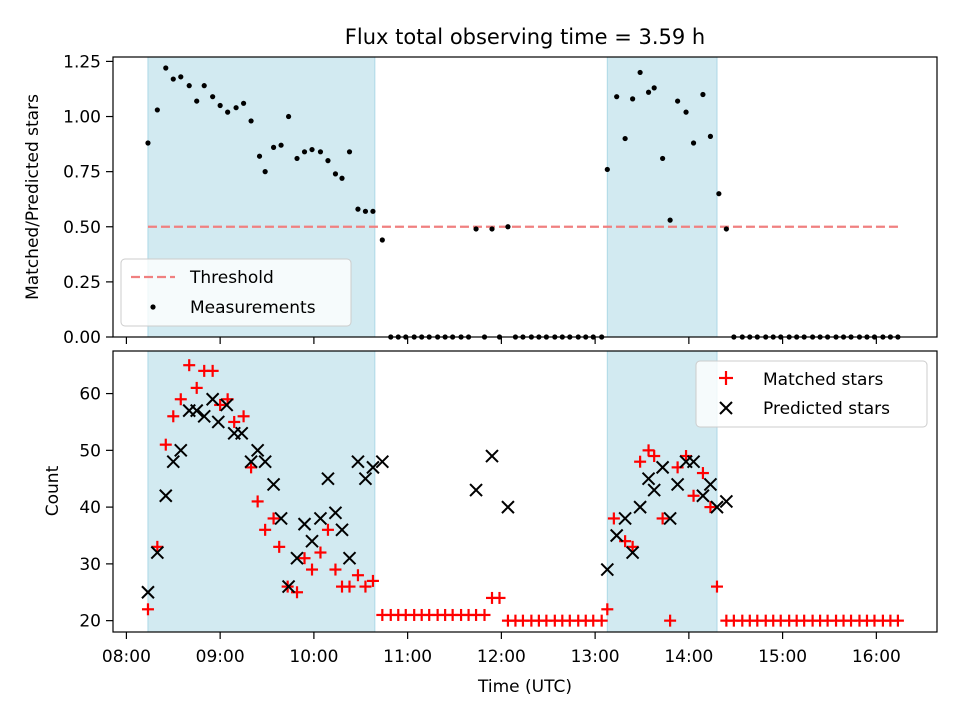 This screenshot has width=960, height=720. What do you see at coordinates (524, 687) in the screenshot?
I see `x-axis-label: Time (UTC)` at bounding box center [524, 687].